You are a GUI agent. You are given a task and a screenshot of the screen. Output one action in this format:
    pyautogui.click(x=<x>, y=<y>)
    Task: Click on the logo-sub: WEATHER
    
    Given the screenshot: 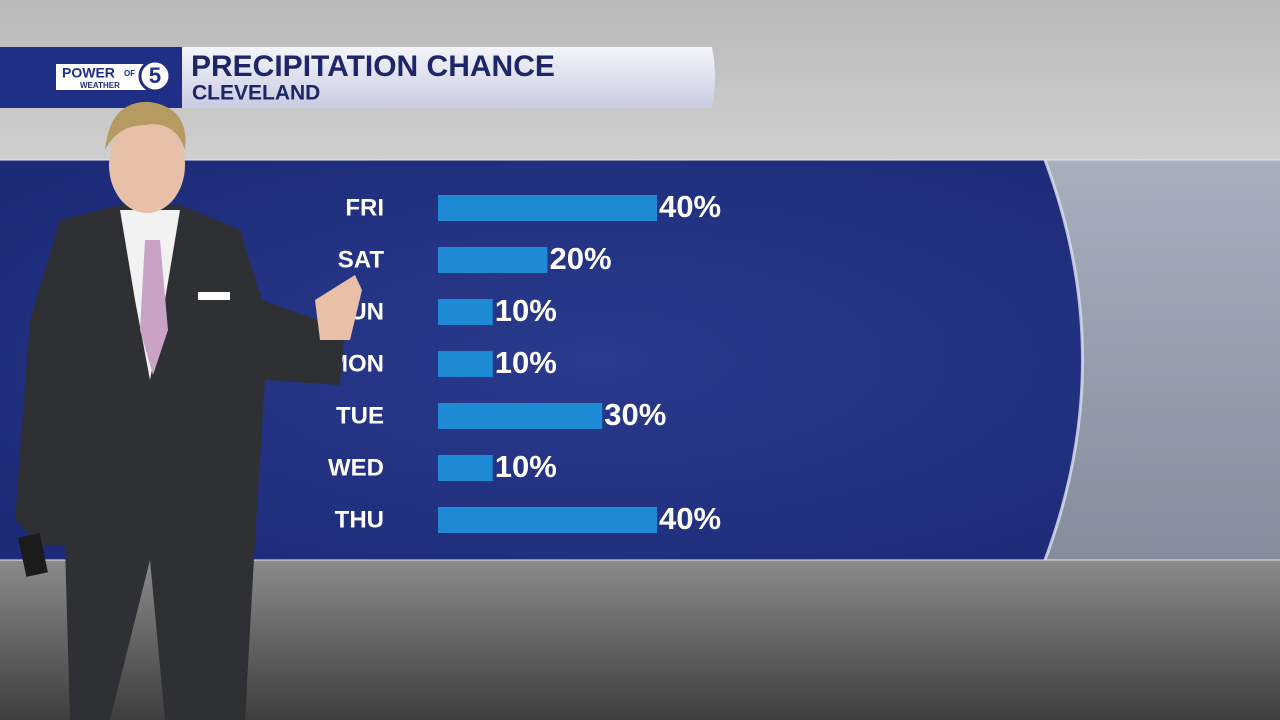 What is the action you would take?
    pyautogui.click(x=100, y=85)
    